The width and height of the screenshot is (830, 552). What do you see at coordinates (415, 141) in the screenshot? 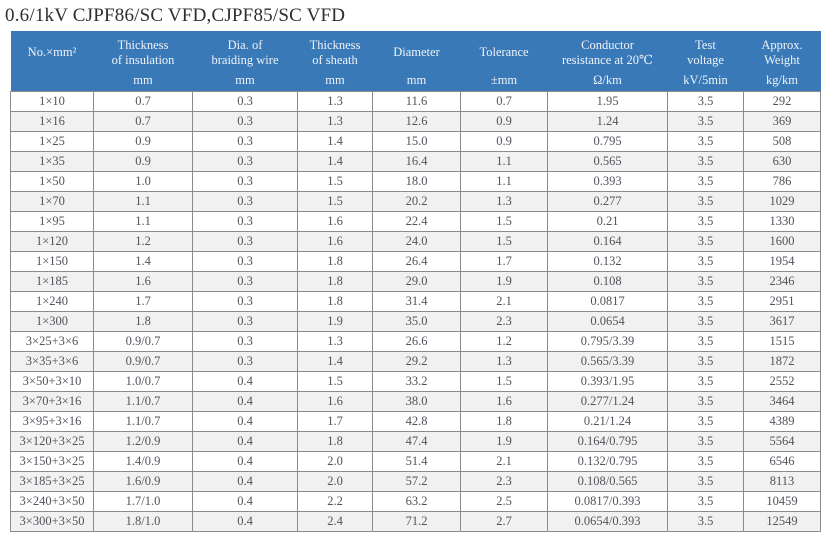
I see `table-row: 1×25 0.9 0.3 1.4 15.0 0.9 0.795 3.5 508` at bounding box center [415, 141].